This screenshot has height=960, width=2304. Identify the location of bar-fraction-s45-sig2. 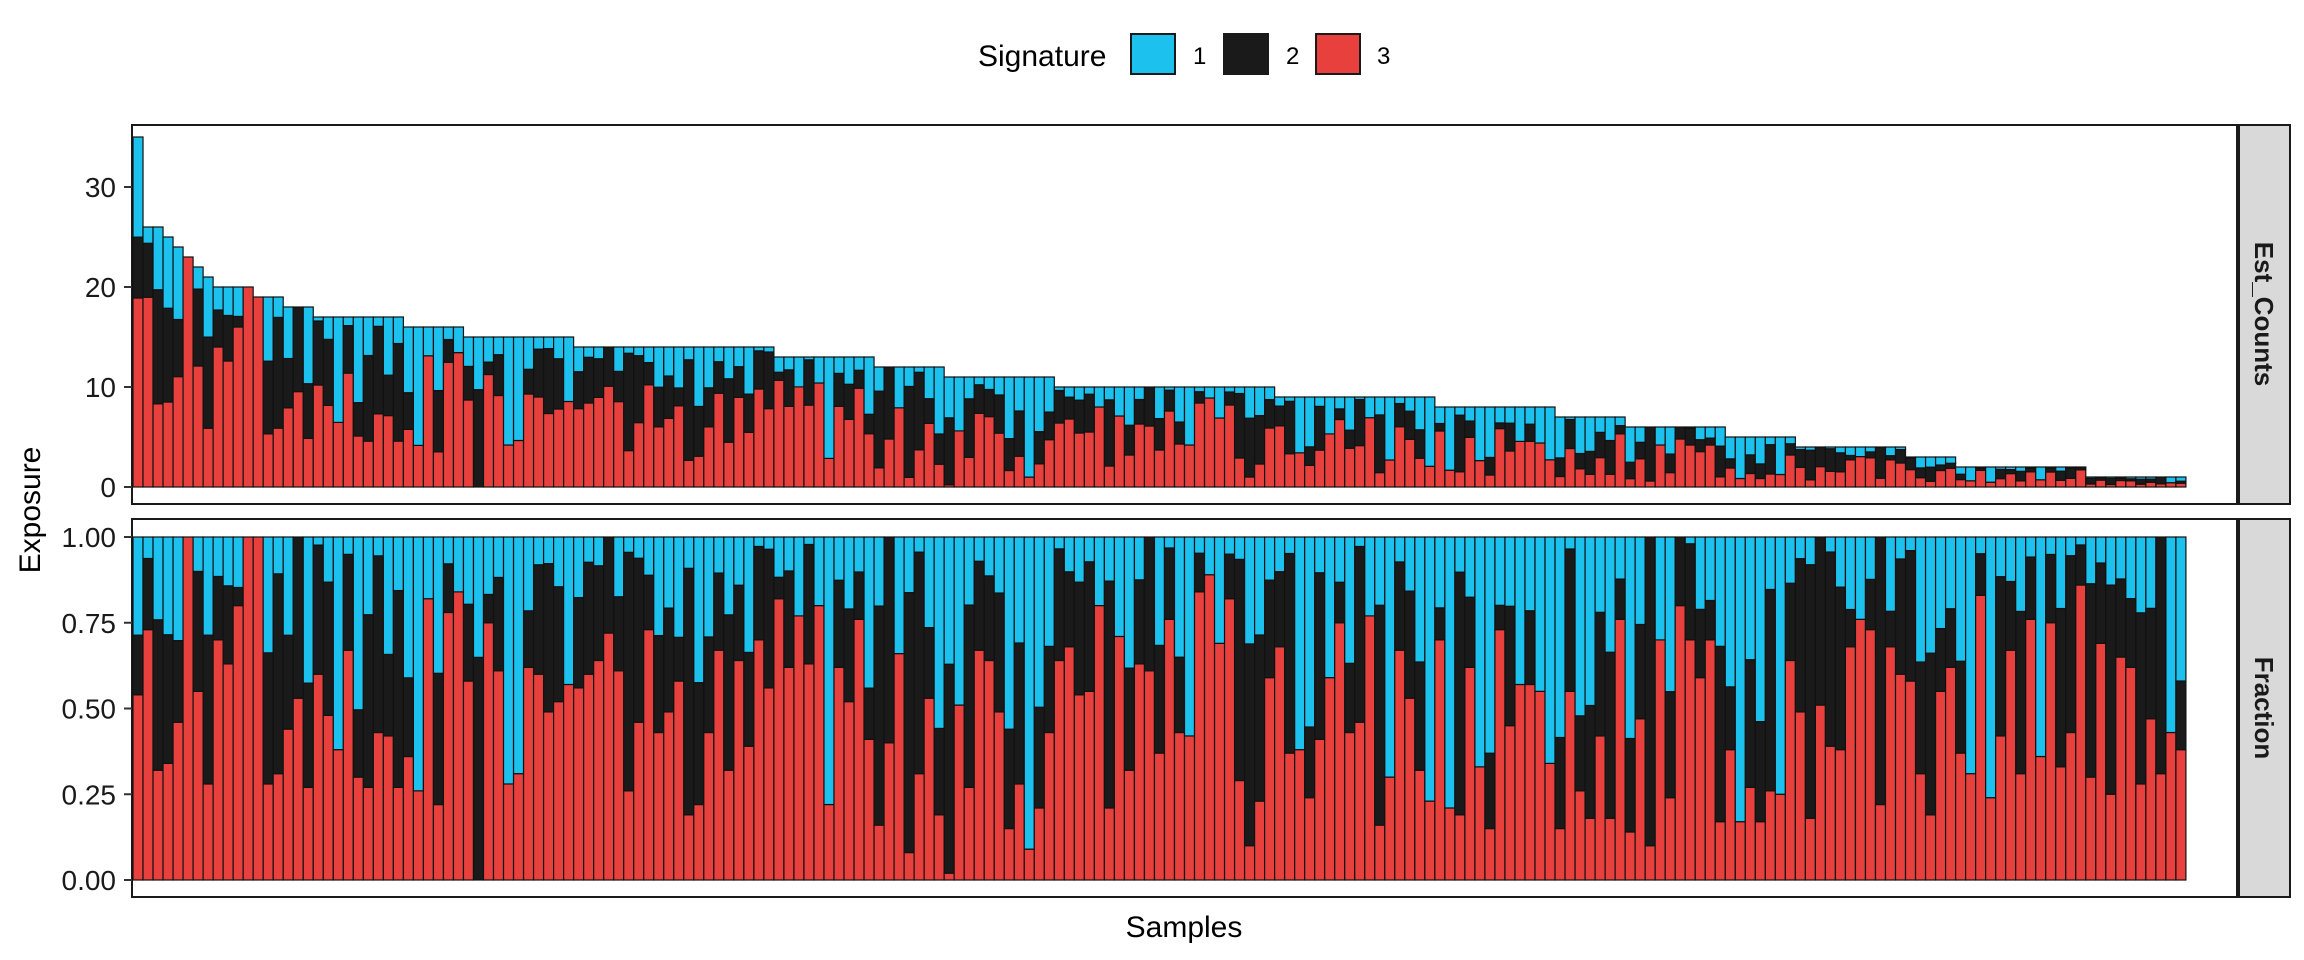
(579, 642).